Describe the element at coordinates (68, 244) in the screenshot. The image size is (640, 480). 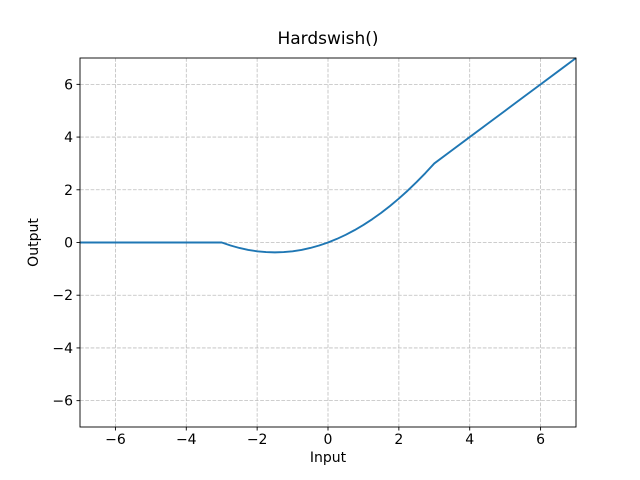
I see `y-tick-label: 0` at that location.